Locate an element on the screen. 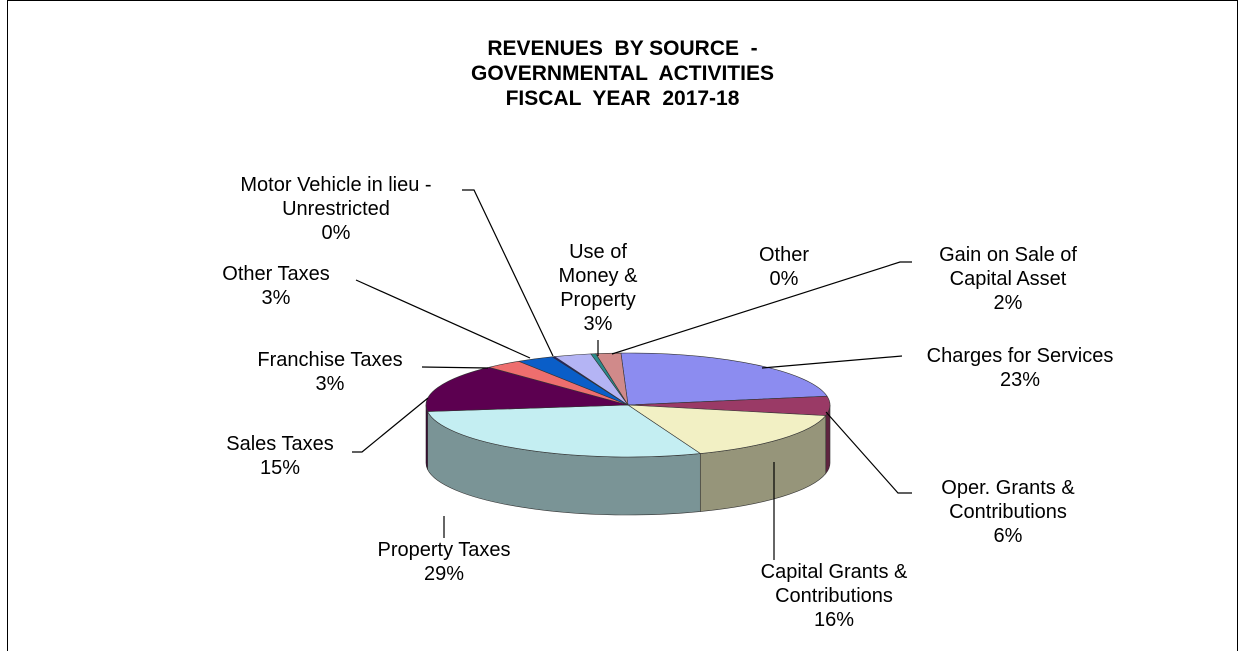  slice-pct-label-10: 2% is located at coordinates (1008, 303).